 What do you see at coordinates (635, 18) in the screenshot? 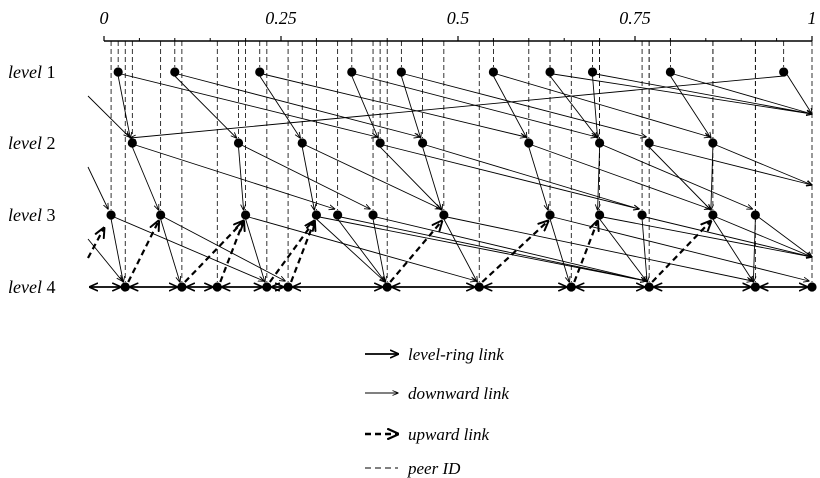
I see `axis-tick-label: 0.75` at bounding box center [635, 18].